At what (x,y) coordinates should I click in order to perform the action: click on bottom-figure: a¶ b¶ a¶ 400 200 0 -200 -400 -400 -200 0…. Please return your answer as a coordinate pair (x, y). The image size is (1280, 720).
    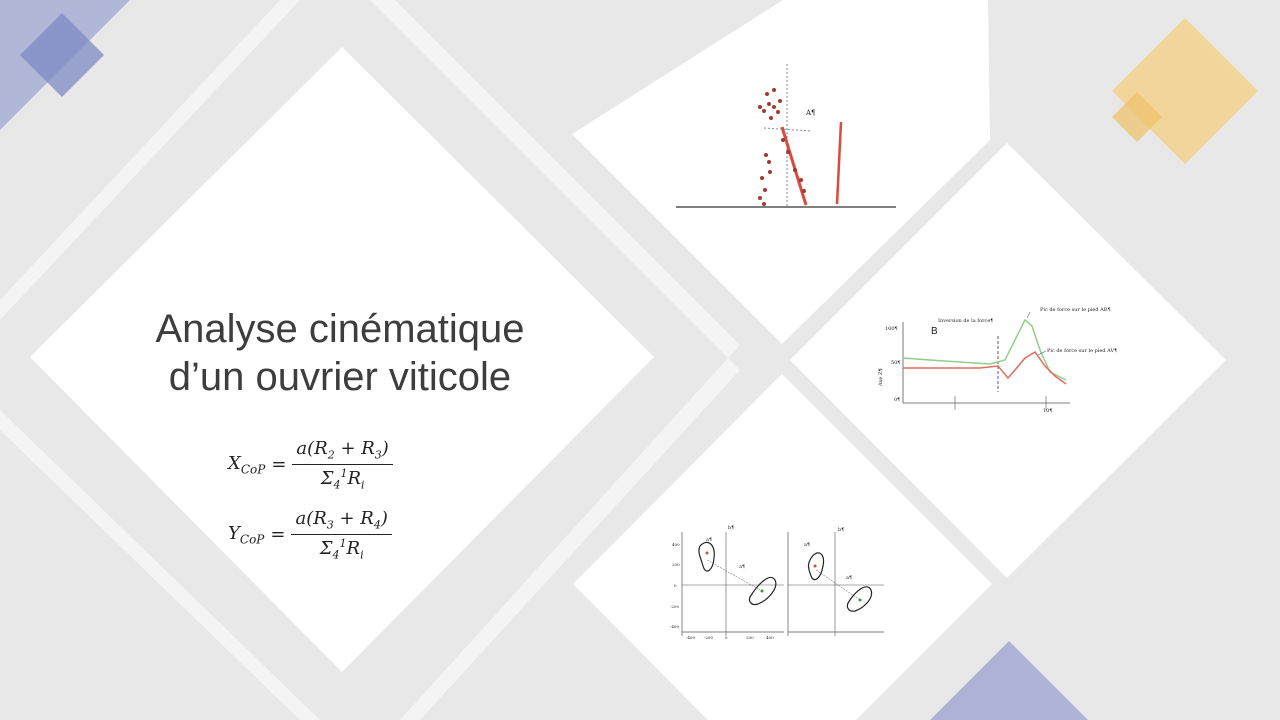
    Looking at the image, I should click on (777, 582).